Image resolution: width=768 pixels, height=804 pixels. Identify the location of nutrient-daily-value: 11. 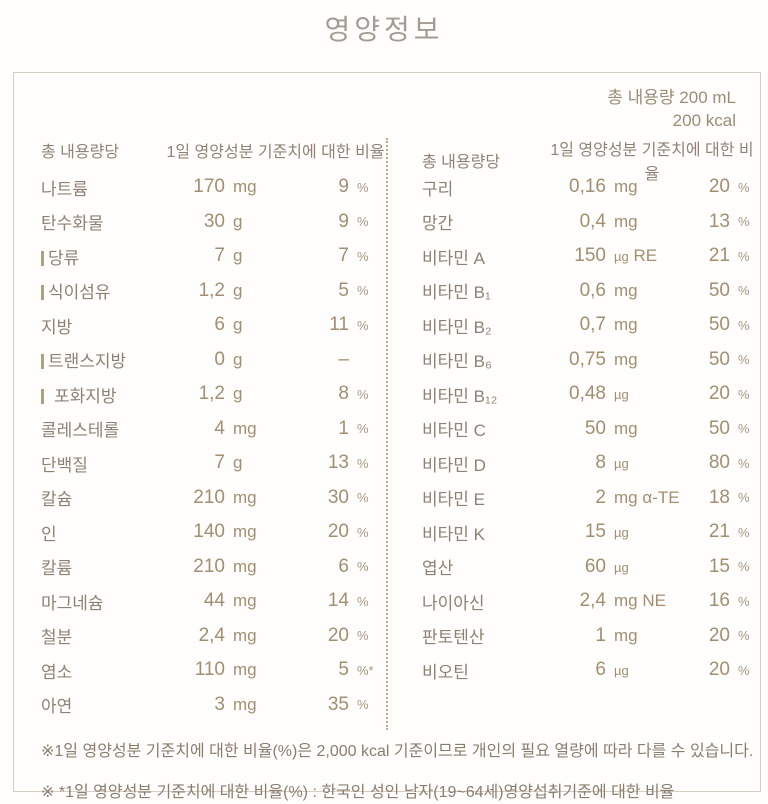
(339, 325).